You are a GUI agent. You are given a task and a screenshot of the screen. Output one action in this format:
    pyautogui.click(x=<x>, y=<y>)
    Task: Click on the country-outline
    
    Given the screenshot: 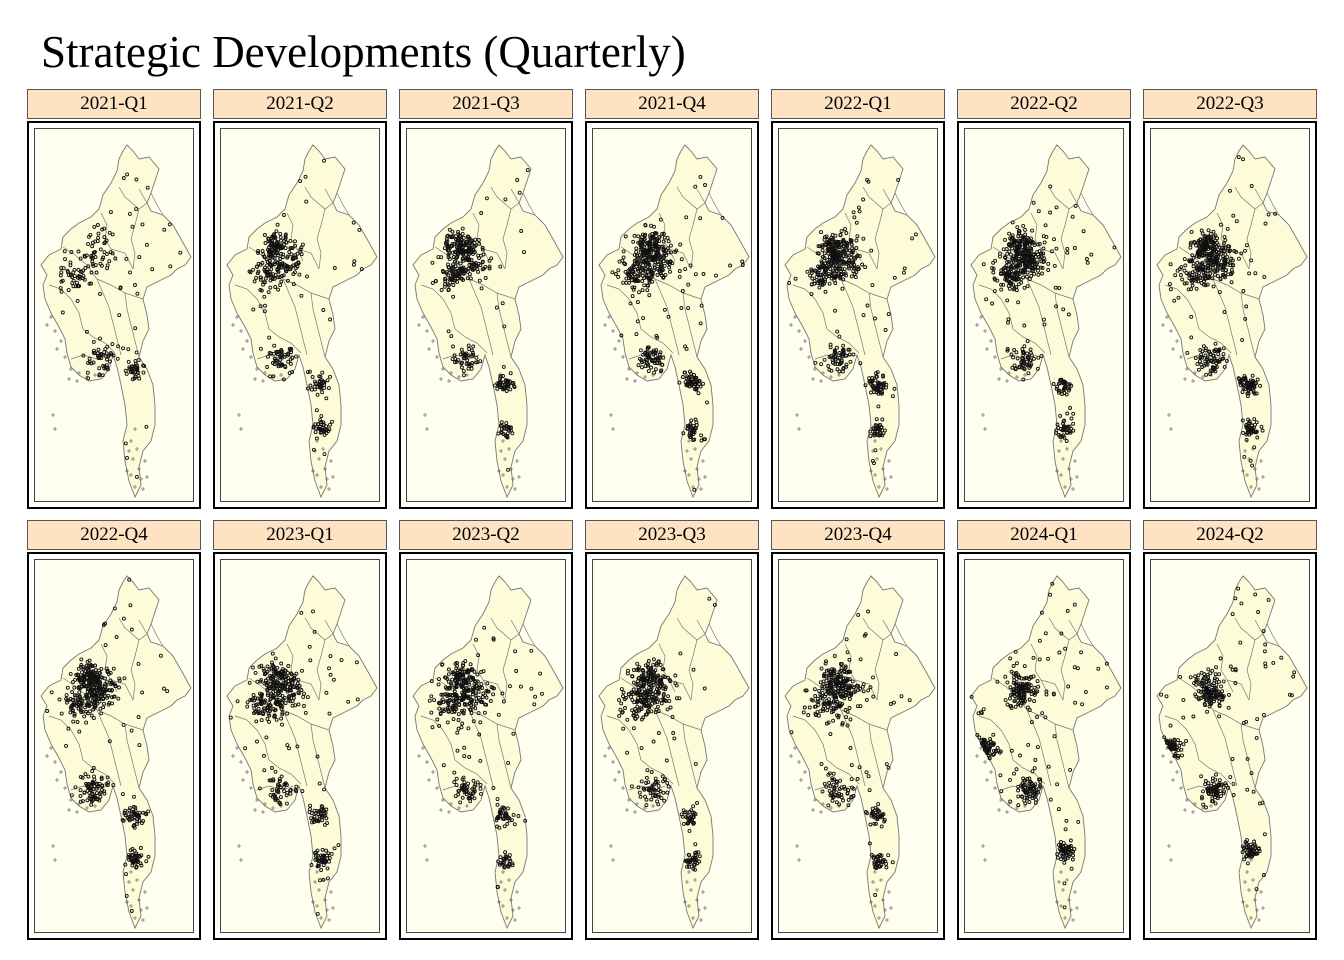 What is the action you would take?
    pyautogui.click(x=488, y=321)
    